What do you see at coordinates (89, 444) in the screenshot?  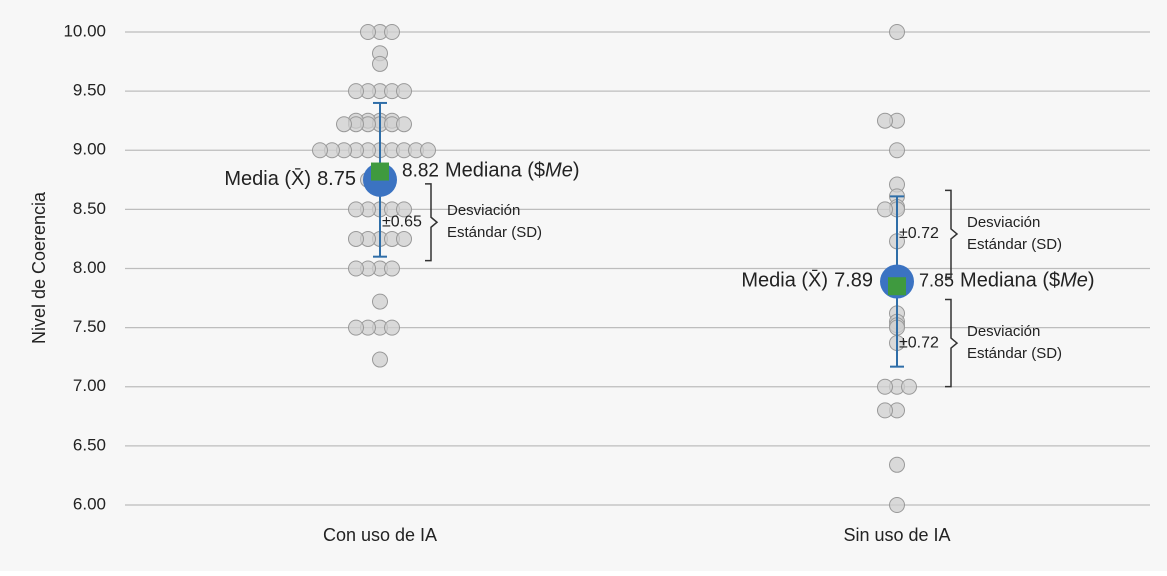 I see `y-tick-label: 6.50` at bounding box center [89, 444].